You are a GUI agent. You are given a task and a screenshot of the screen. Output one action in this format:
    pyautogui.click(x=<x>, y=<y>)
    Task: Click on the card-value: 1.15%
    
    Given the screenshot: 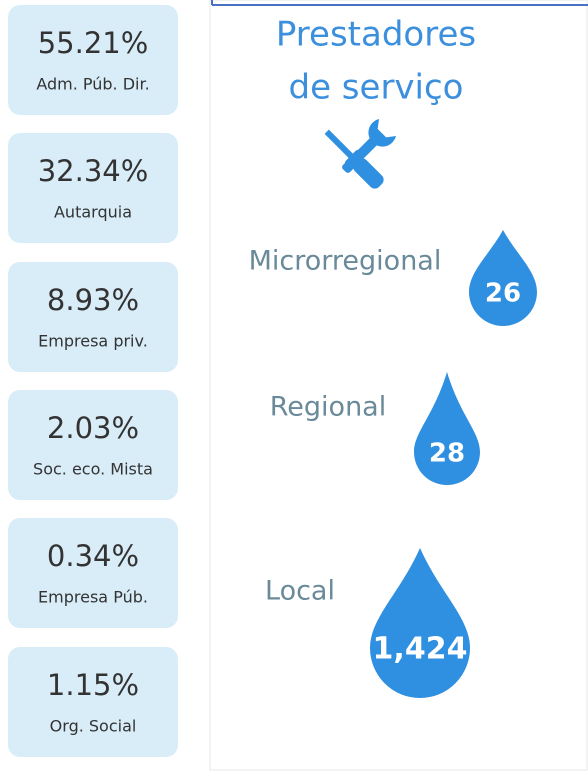 What is the action you would take?
    pyautogui.click(x=93, y=685)
    